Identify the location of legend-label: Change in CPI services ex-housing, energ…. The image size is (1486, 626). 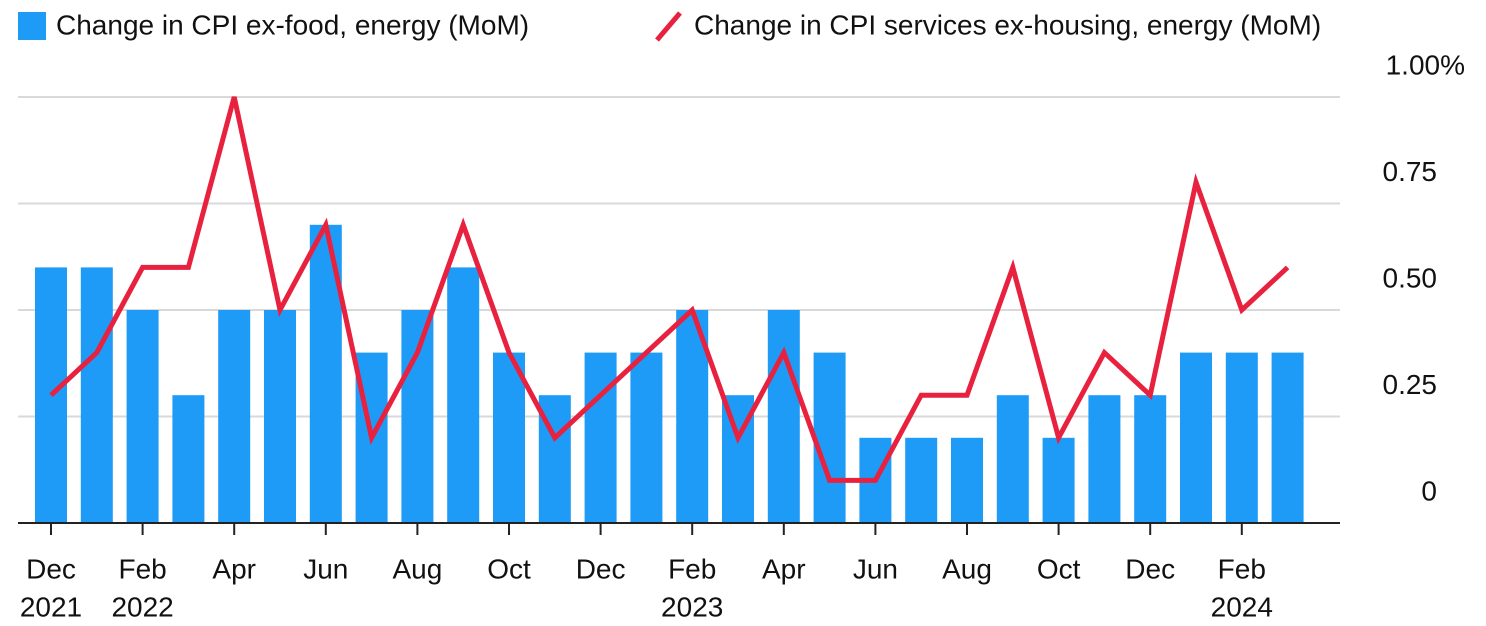
(1007, 24).